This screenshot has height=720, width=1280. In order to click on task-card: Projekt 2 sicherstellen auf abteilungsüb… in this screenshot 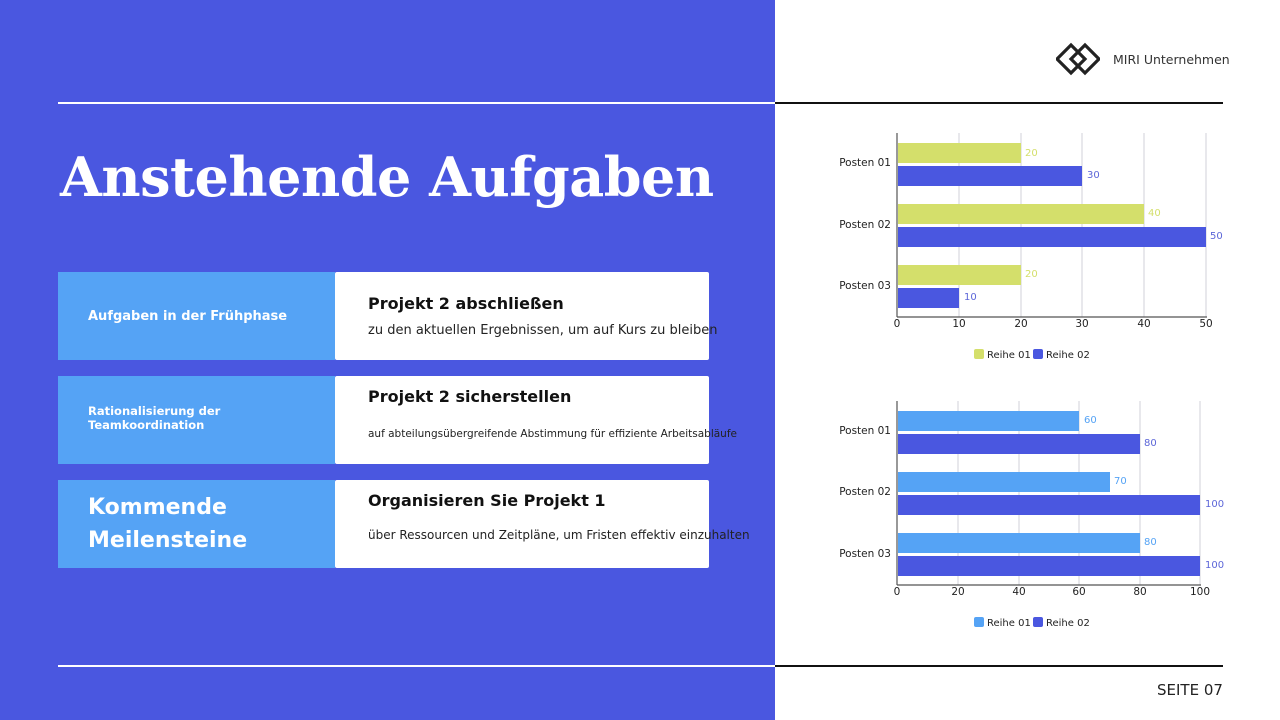, I will do `click(536, 420)`.